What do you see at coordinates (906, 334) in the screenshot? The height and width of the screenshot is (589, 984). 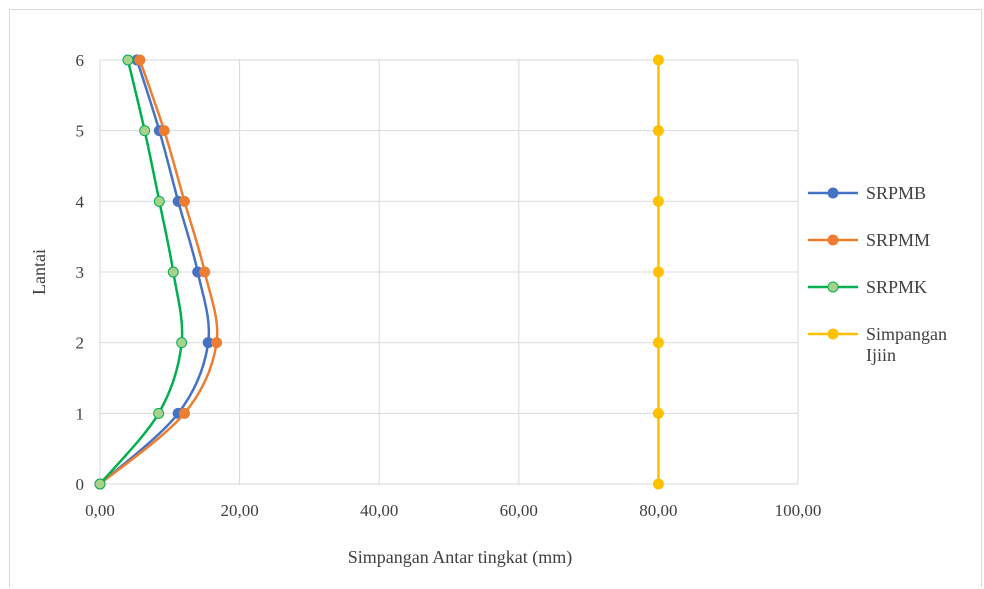 I see `legend-label-line: Simpangan` at bounding box center [906, 334].